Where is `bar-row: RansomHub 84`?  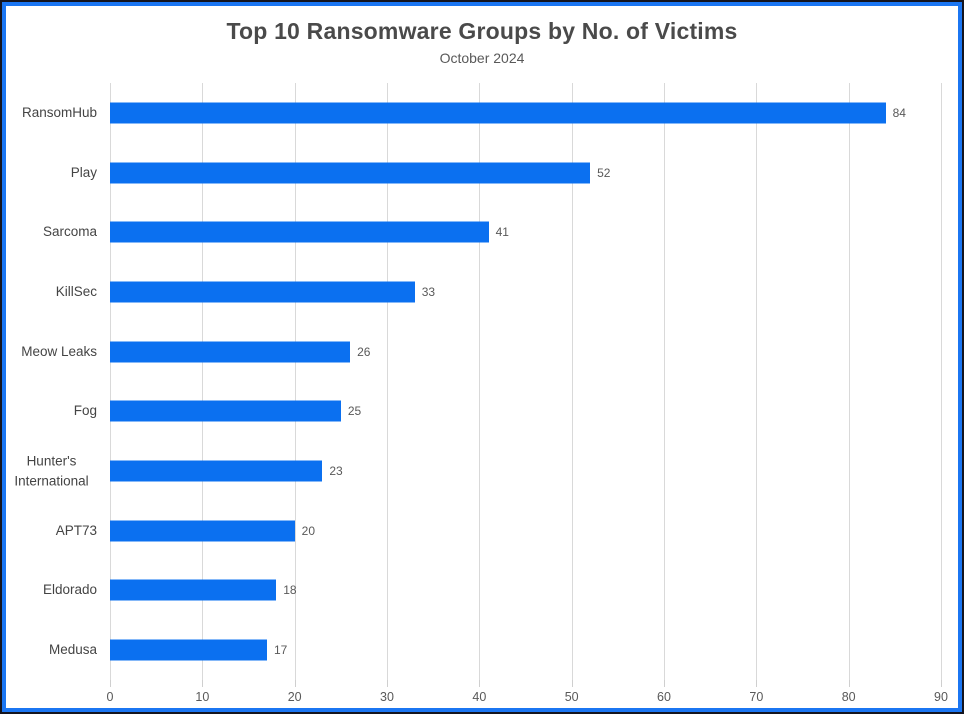 bar-row: RansomHub 84 is located at coordinates (481, 113).